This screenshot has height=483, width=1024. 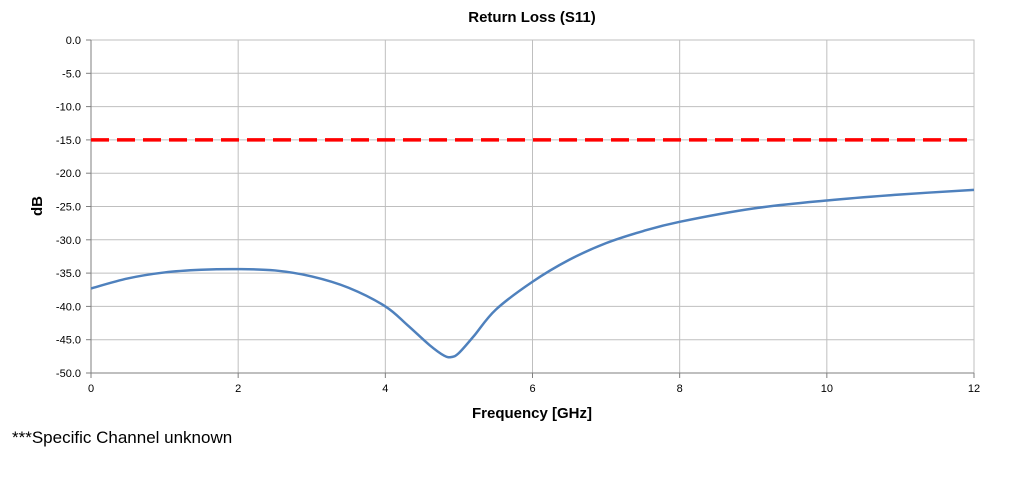 I want to click on x-tick-label: 6, so click(x=532, y=389).